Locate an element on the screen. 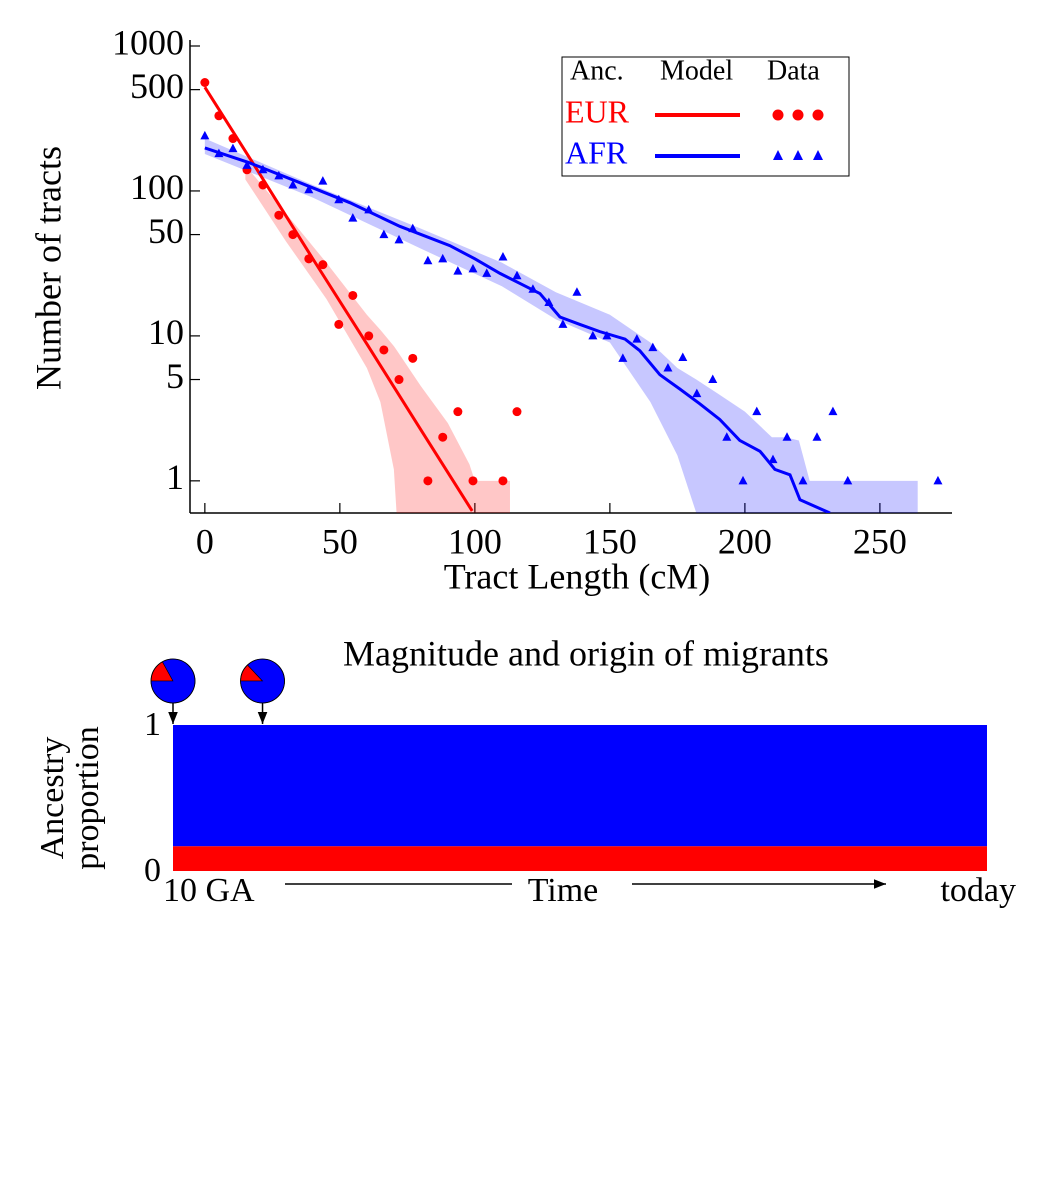 Image resolution: width=1038 pixels, height=1202 pixels. y-tick-label: 500 is located at coordinates (157, 86).